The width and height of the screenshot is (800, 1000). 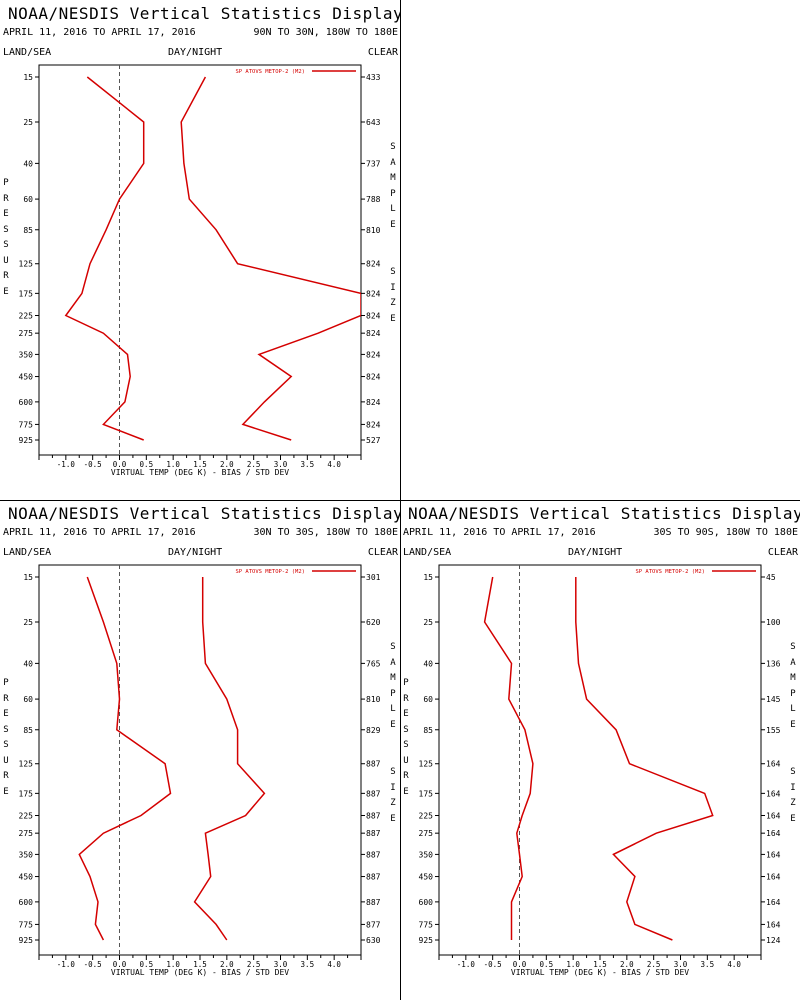 What do you see at coordinates (326, 532) in the screenshot?
I see `region-label: 30N TO 30S, 180W TO 180E` at bounding box center [326, 532].